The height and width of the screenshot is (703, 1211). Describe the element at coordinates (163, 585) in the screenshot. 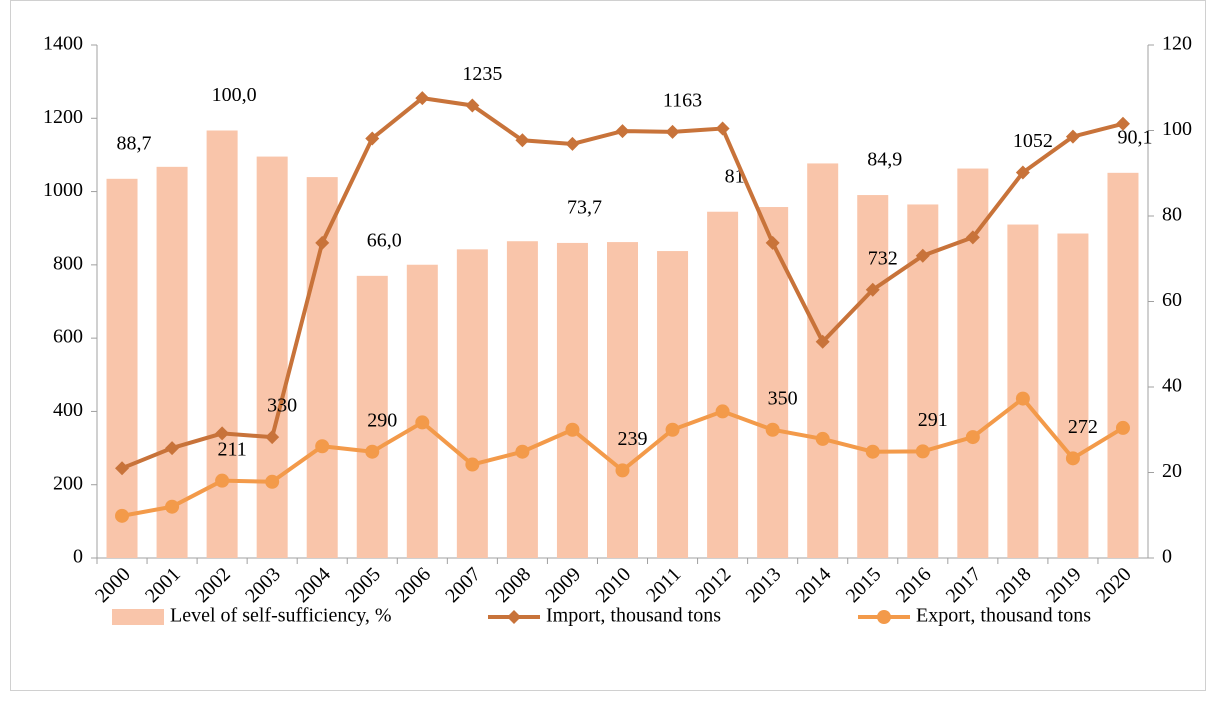

I see `x-tick-label: 2001` at that location.